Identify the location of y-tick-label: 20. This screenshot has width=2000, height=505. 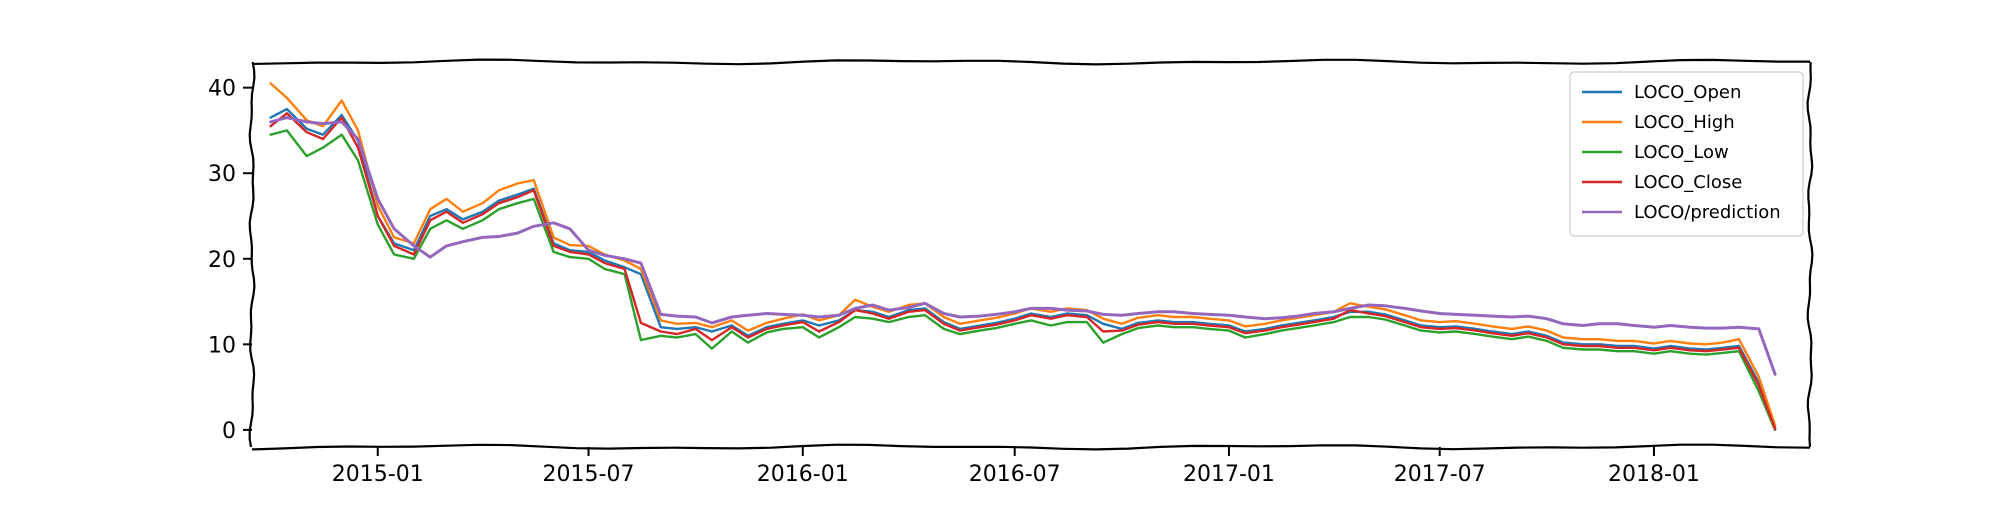
(222, 260).